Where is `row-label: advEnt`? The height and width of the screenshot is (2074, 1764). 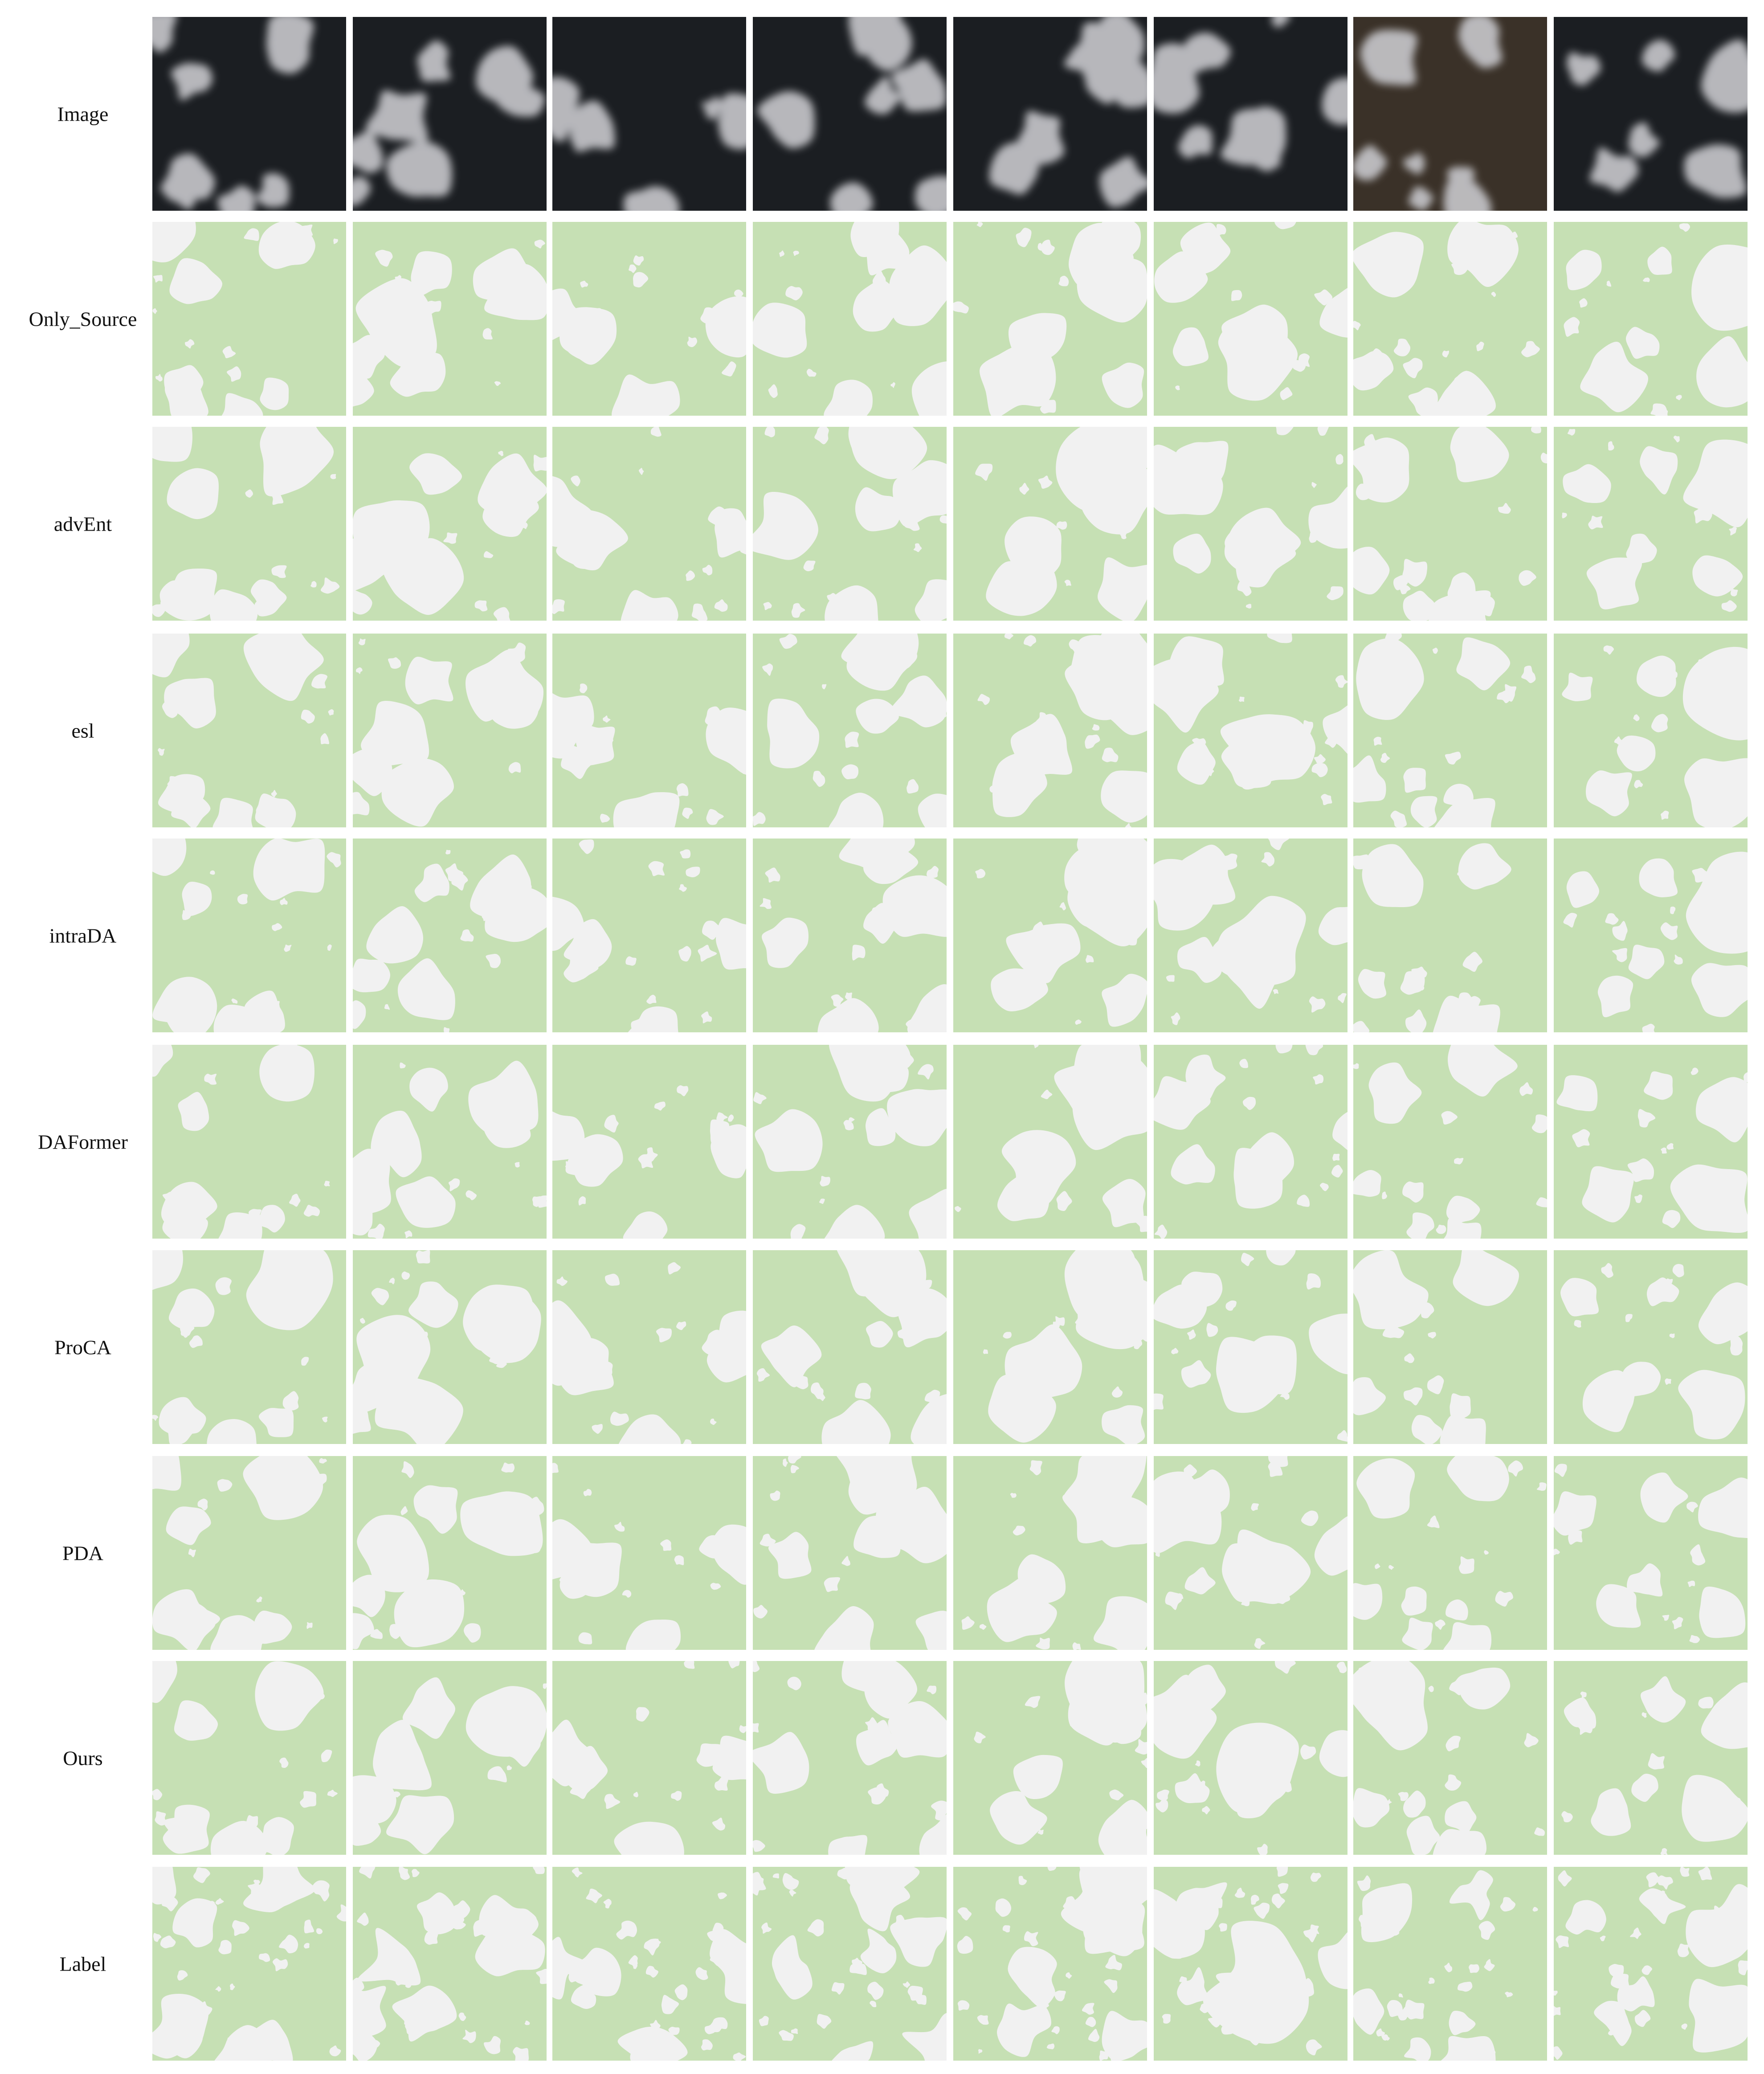 row-label: advEnt is located at coordinates (83, 524).